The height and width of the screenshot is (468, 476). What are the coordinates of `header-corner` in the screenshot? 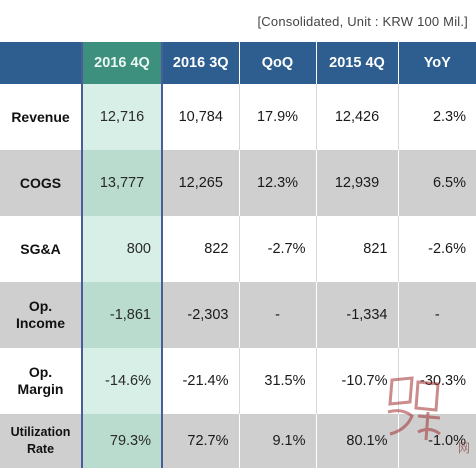 It's located at (41, 63).